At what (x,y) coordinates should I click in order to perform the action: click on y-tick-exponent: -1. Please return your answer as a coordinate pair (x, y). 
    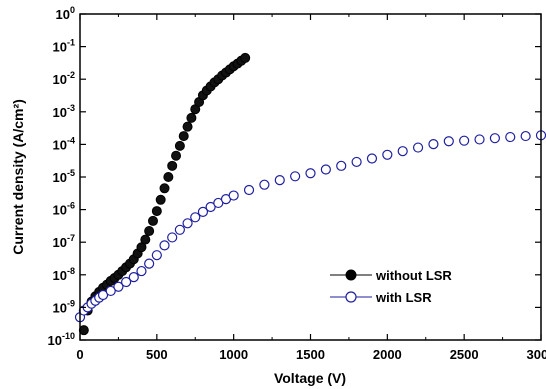
    Looking at the image, I should click on (71, 43).